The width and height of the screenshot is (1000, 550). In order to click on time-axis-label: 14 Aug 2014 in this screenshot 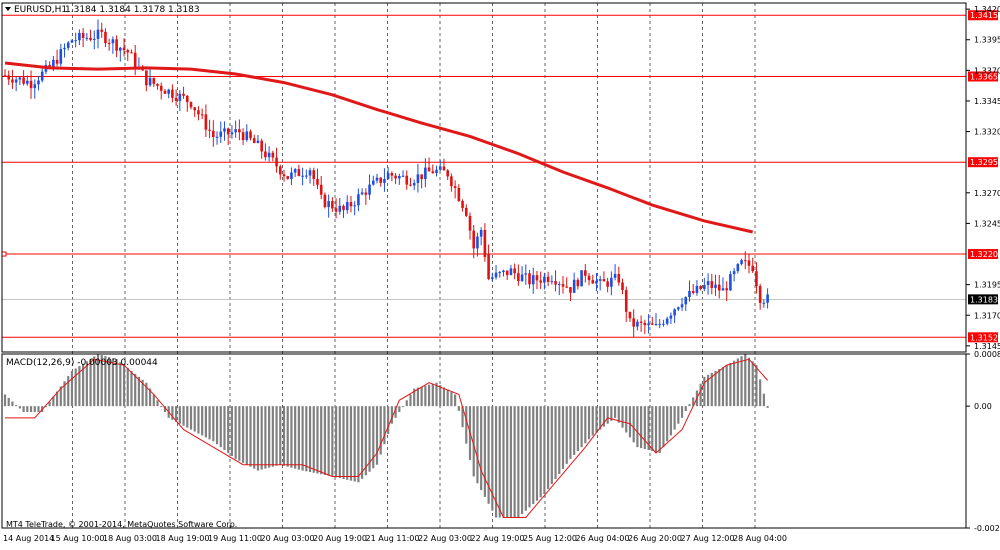, I will do `click(28, 538)`.